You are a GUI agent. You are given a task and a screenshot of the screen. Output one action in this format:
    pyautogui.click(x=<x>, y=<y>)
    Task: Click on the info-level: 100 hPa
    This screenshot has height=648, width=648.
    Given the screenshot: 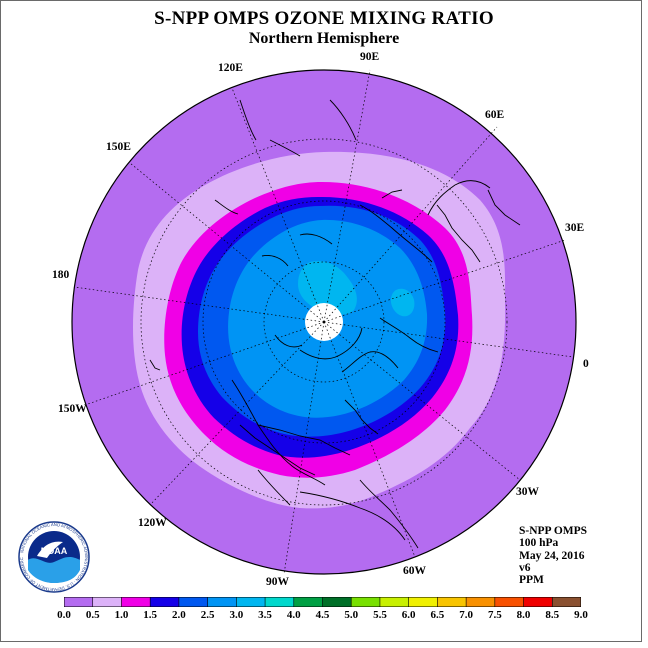 What is the action you would take?
    pyautogui.click(x=539, y=543)
    